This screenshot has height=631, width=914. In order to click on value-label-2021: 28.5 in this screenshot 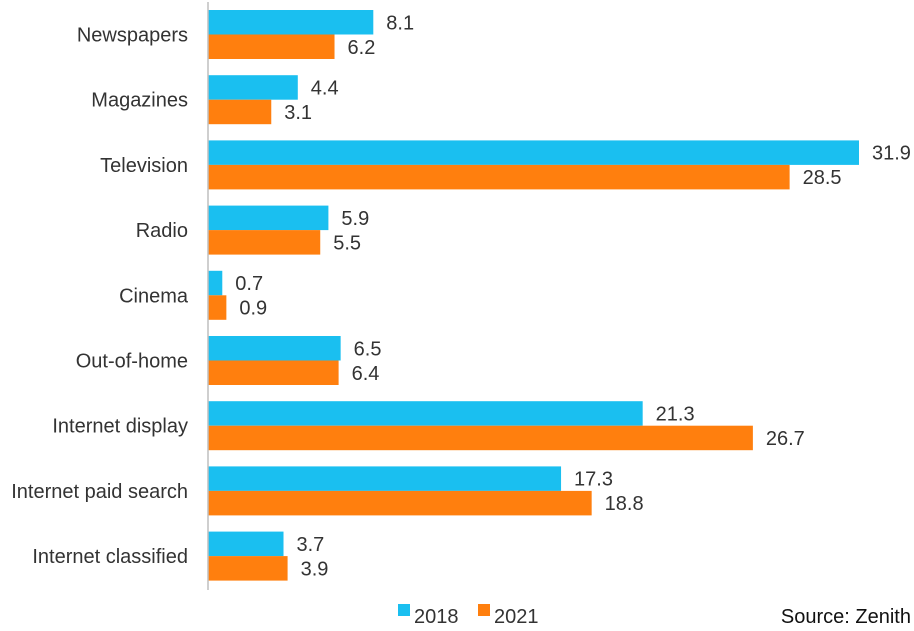, I will do `click(822, 178)`.